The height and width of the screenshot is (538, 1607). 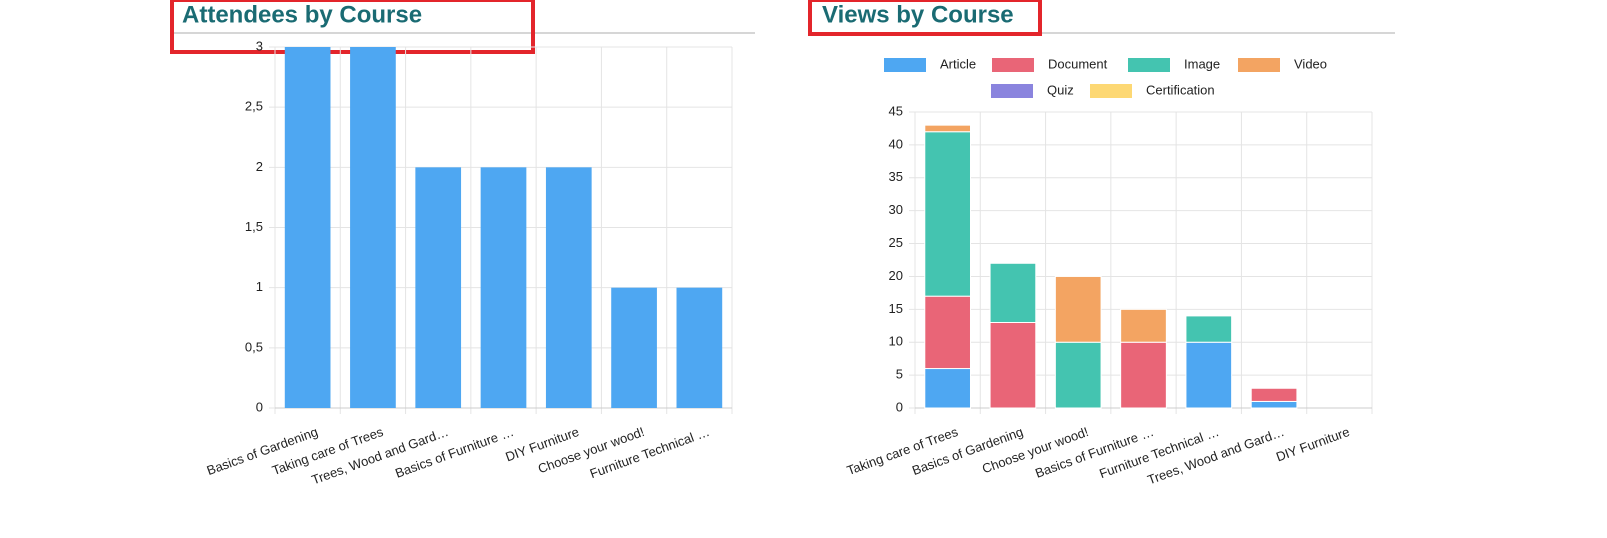 What do you see at coordinates (896, 176) in the screenshot?
I see `y-tick-label: 35` at bounding box center [896, 176].